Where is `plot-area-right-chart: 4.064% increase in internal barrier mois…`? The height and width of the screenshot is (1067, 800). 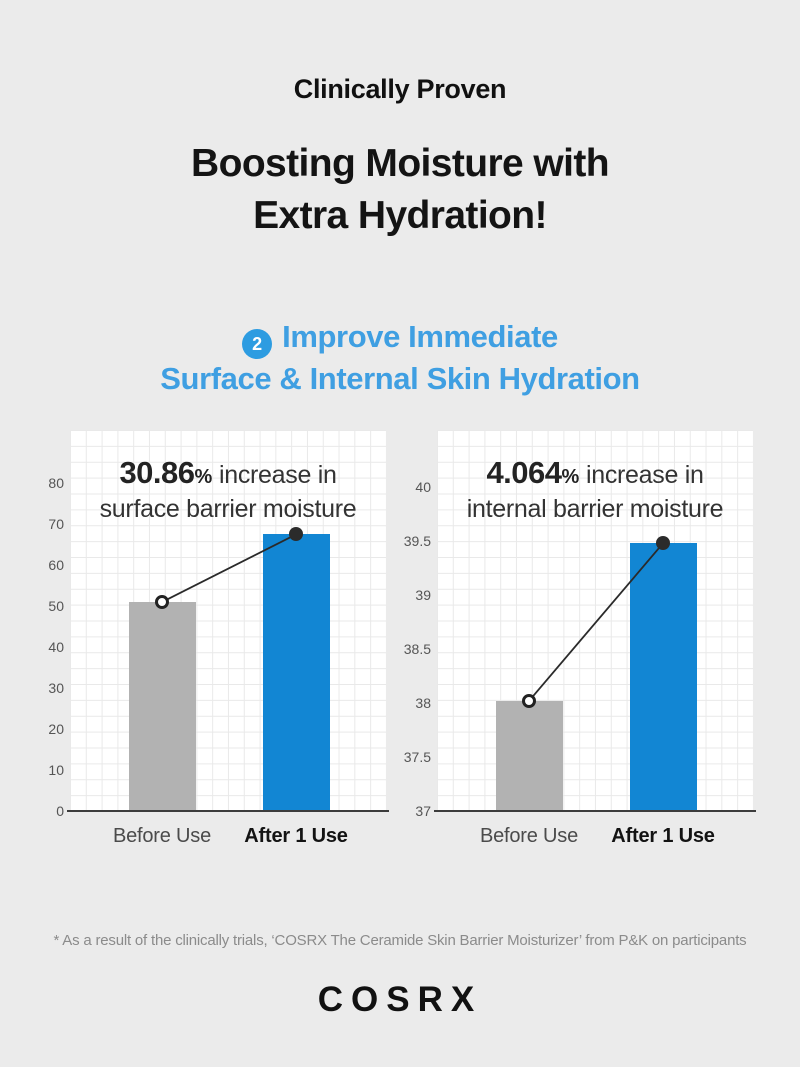
plot-area-right-chart: 4.064% increase in internal barrier mois… is located at coordinates (595, 621).